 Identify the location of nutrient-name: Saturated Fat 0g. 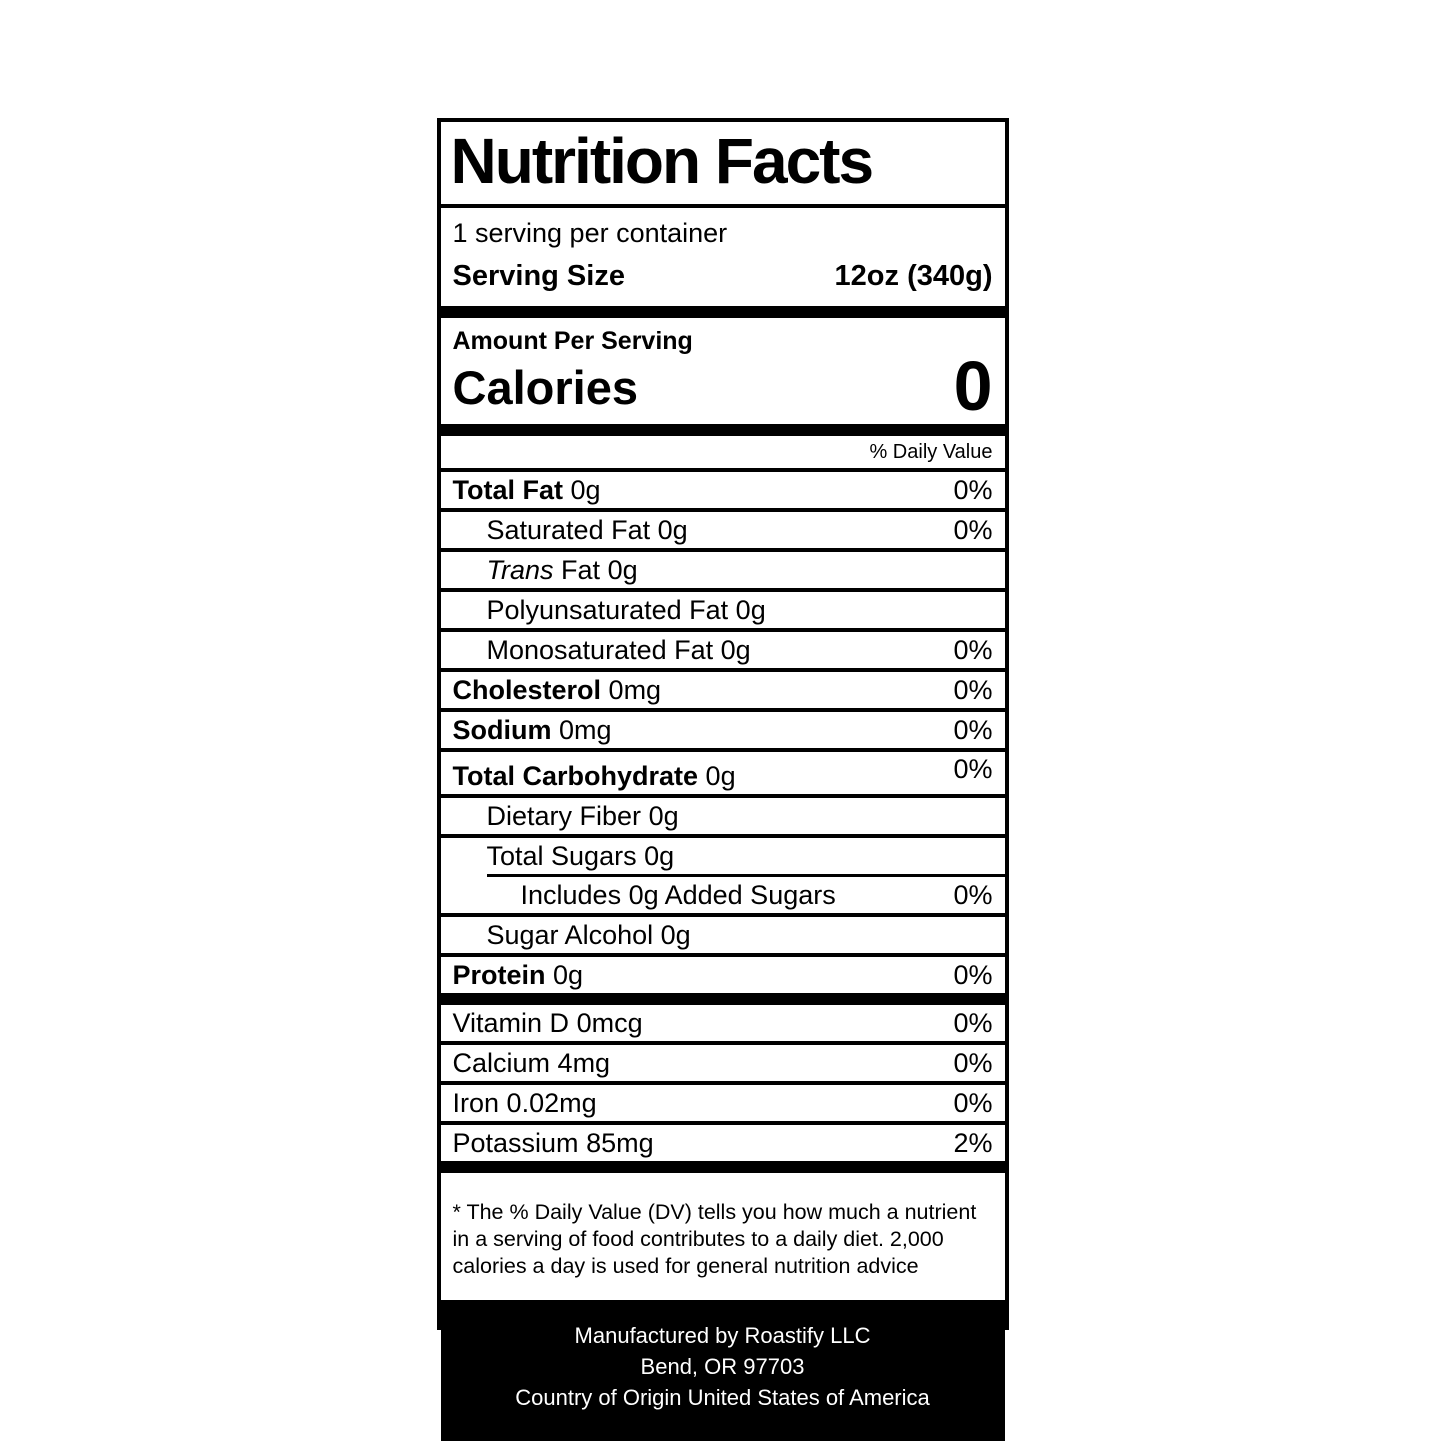
(587, 530).